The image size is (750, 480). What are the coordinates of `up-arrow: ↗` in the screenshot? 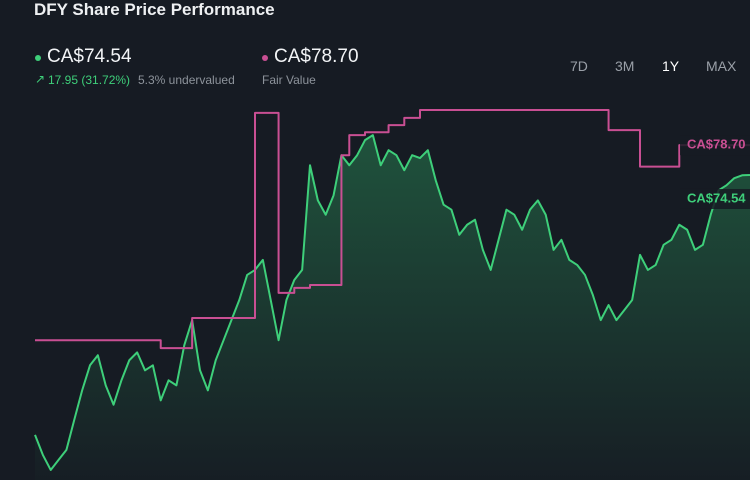 It's located at (40, 79).